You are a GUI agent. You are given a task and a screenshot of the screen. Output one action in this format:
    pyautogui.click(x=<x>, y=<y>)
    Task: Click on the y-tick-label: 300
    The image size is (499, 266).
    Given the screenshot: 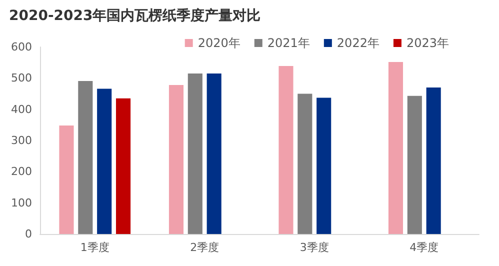 What is the action you would take?
    pyautogui.click(x=21, y=140)
    